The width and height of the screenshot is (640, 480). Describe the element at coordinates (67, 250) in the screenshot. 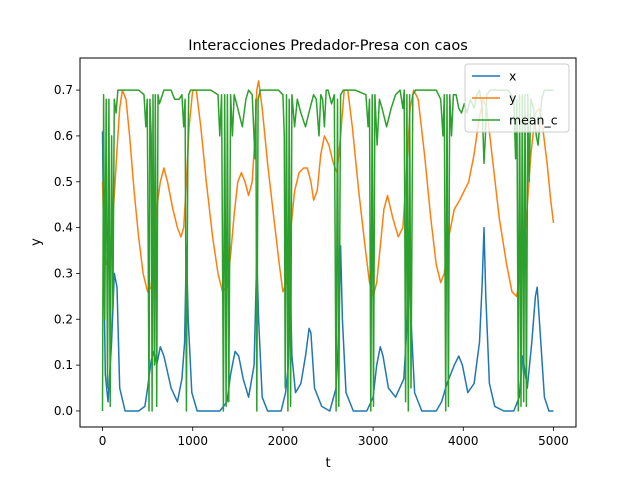

I see `y-axis: 0.0 0.1 0.2 0.3 0.4 0.5 0.6 0.7` at that location.